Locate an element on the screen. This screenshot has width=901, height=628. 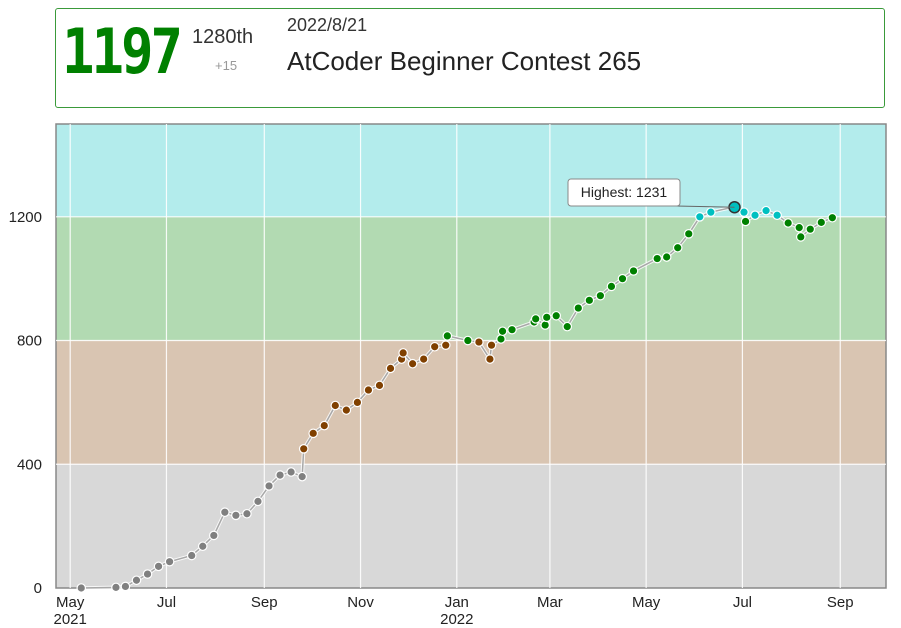
contest-date: 2022/8/21 is located at coordinates (327, 25).